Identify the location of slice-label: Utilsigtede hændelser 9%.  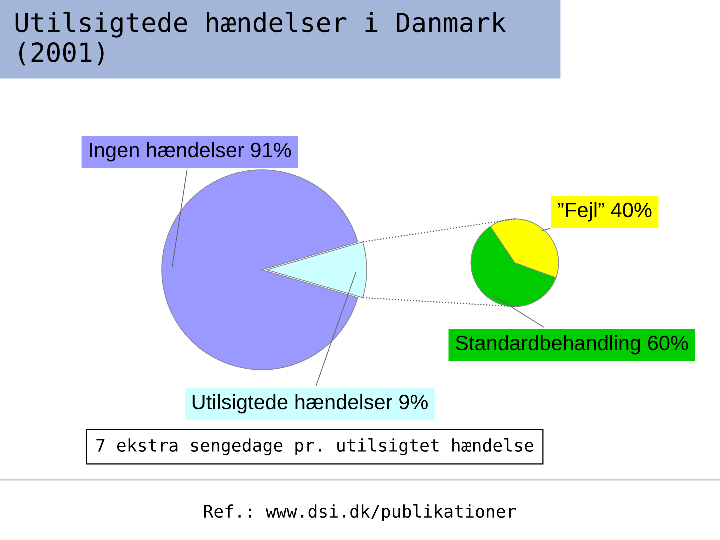
(310, 404).